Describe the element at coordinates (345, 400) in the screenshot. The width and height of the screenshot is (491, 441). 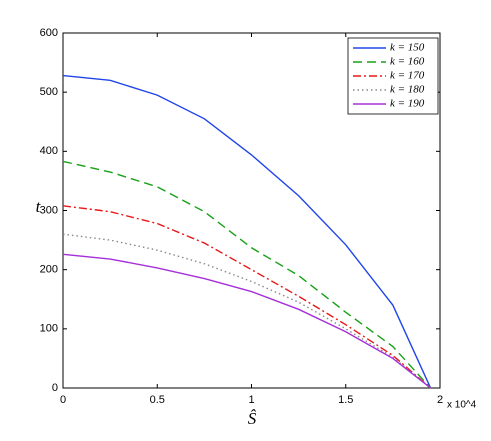
I see `x-tick-label: 1.5` at that location.